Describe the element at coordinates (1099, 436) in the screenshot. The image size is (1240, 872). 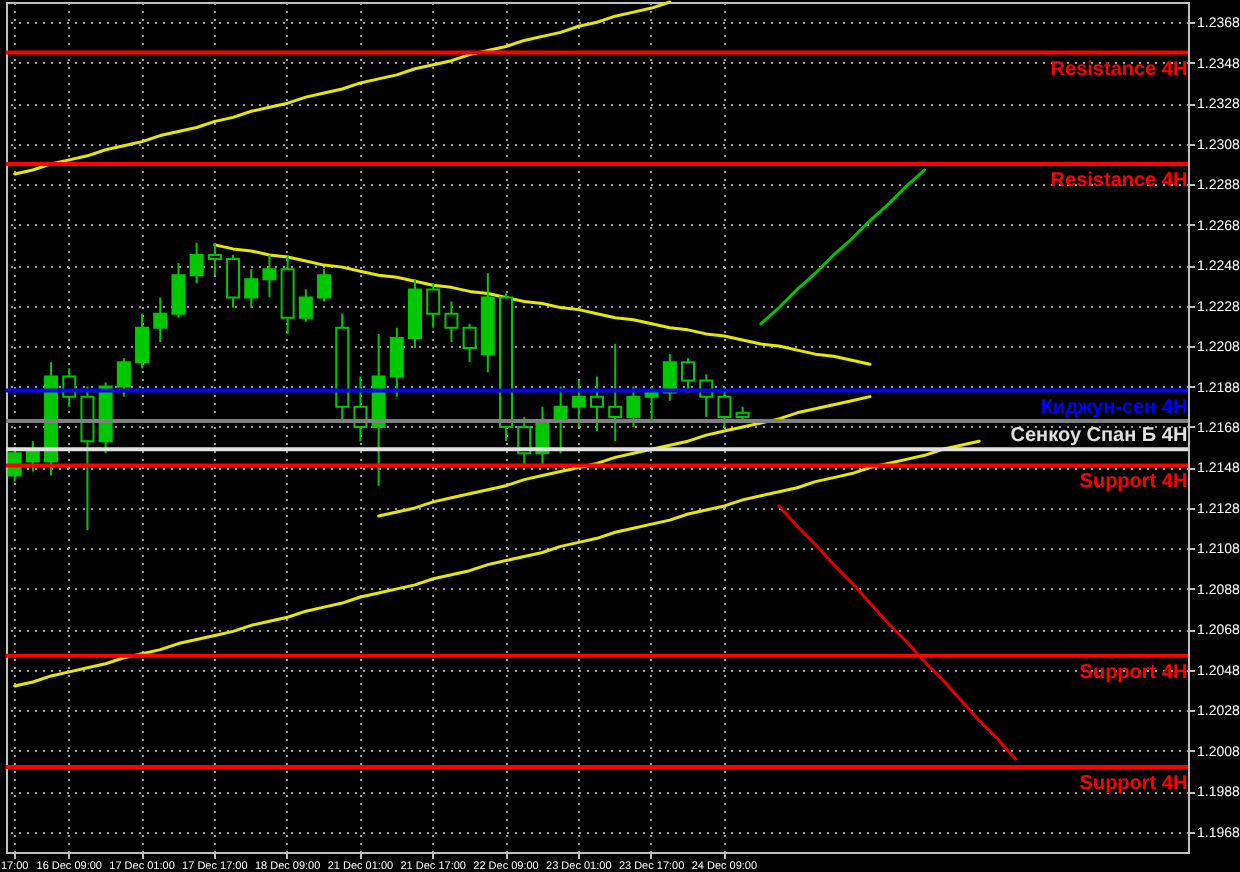
I see `ref-line-label: Сенкоу Спан Б 4H` at that location.